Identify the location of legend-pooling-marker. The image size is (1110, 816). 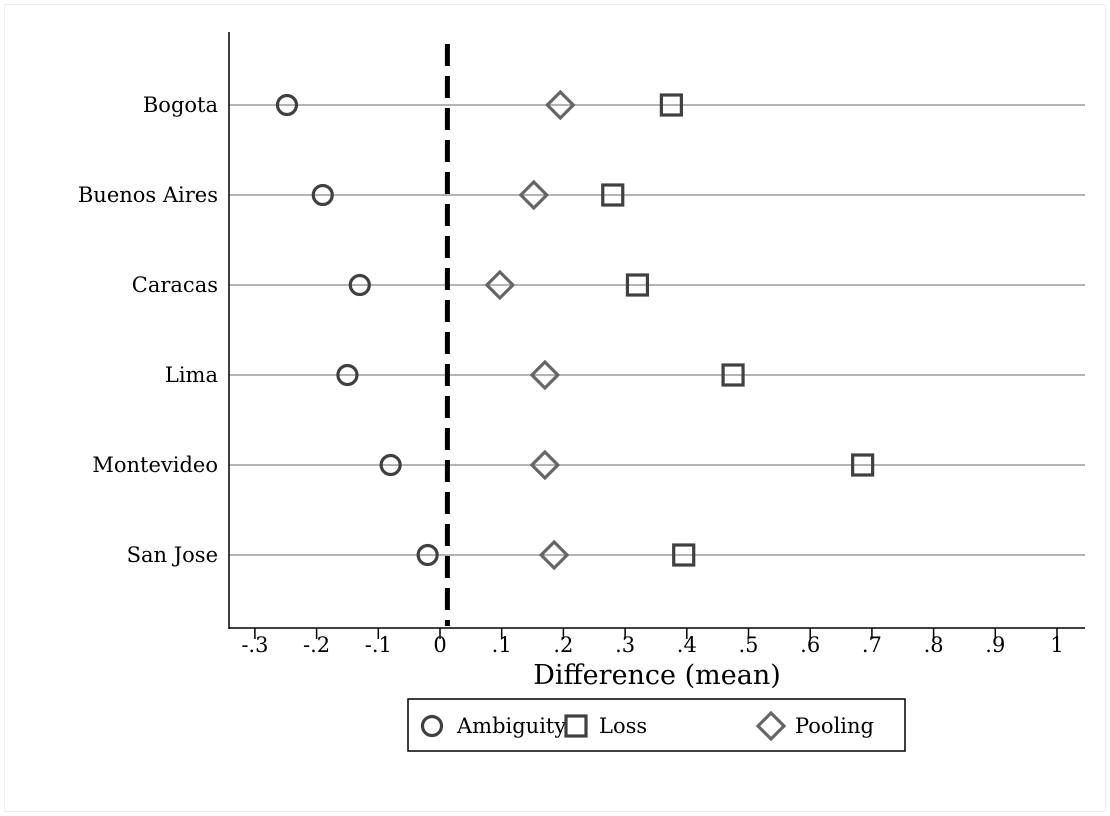
(771, 726).